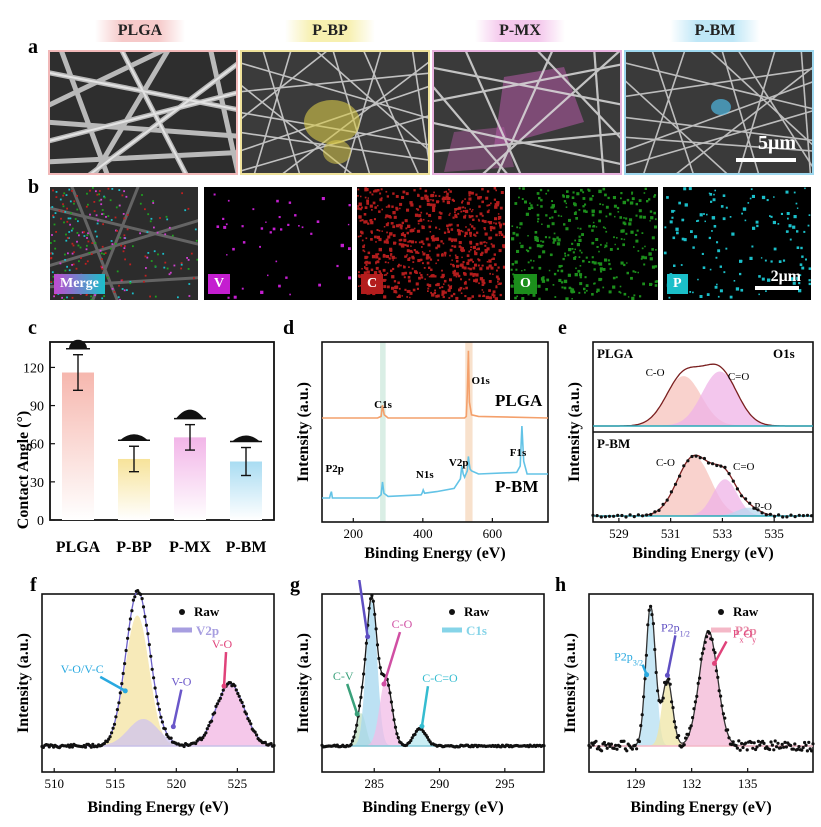  Describe the element at coordinates (94, 243) in the screenshot. I see `fiber` at that location.